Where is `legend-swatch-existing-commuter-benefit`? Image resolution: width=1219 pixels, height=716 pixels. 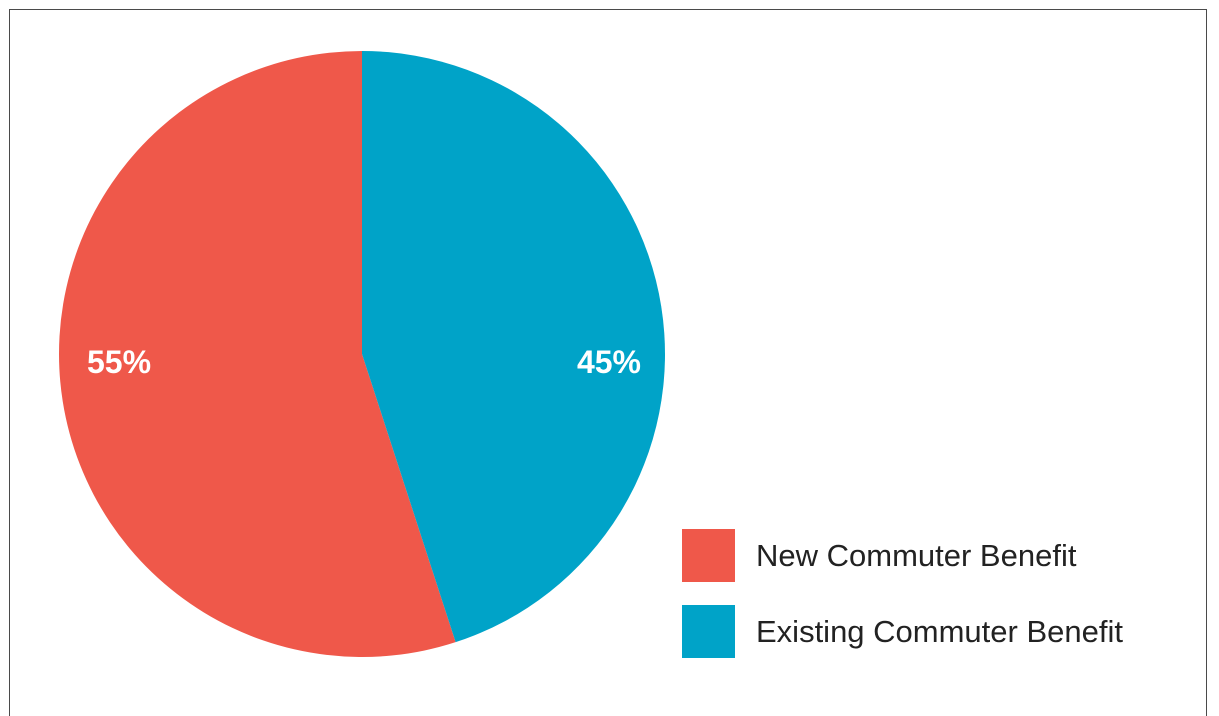
legend-swatch-existing-commuter-benefit is located at coordinates (708, 631).